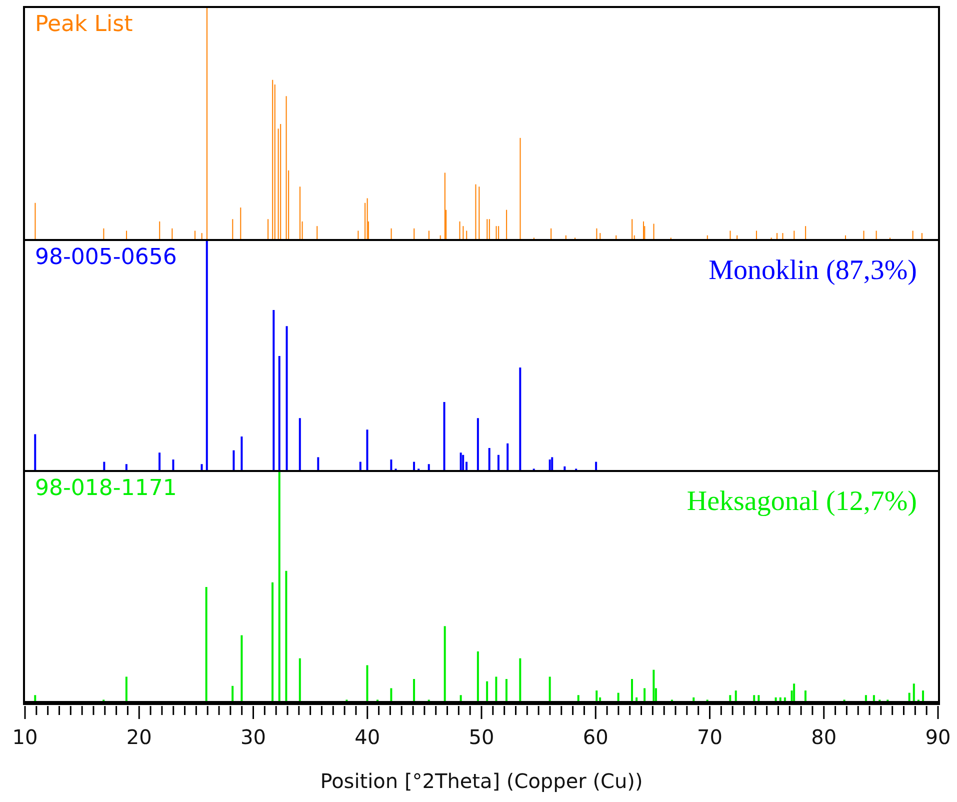 The width and height of the screenshot is (957, 802). What do you see at coordinates (25, 737) in the screenshot?
I see `x-tick-label: 10` at bounding box center [25, 737].